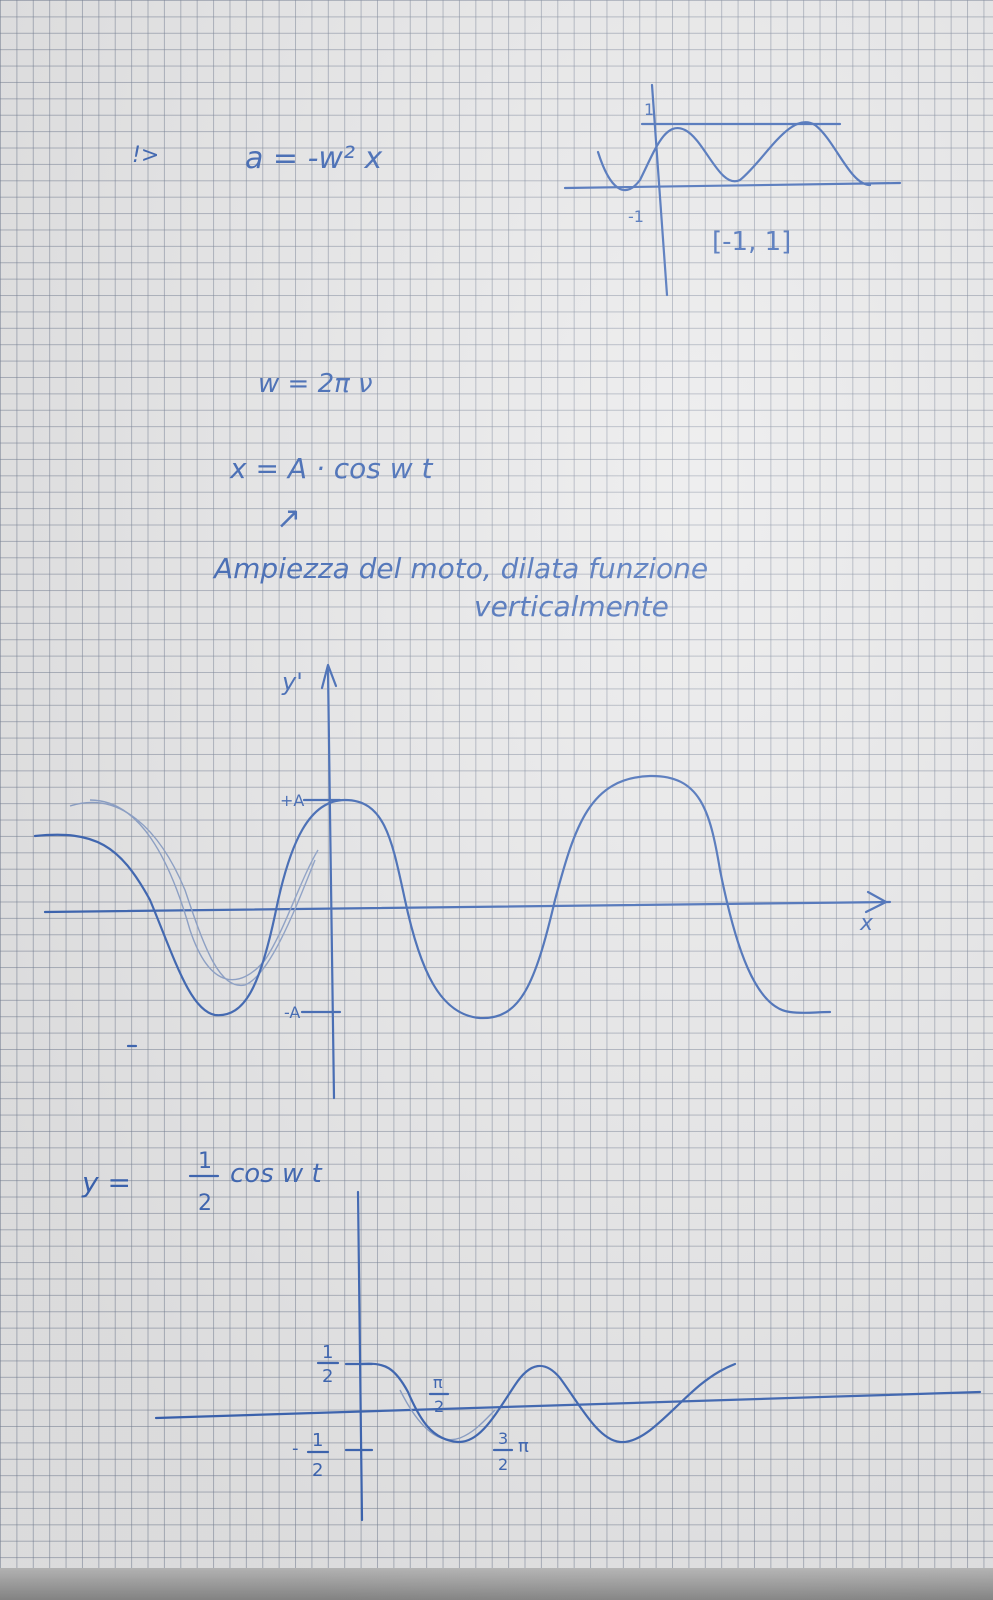 Image resolution: width=993 pixels, height=1600 pixels. What do you see at coordinates (503, 1464) in the screenshot?
I see `three-half-den: 2` at bounding box center [503, 1464].